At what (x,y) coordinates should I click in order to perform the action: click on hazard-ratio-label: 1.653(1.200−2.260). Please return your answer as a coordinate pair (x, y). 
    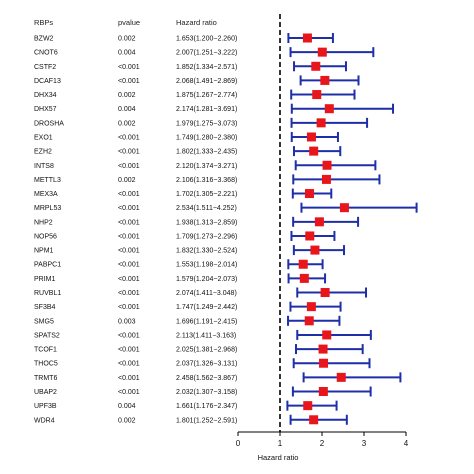
    Looking at the image, I should click on (206, 39).